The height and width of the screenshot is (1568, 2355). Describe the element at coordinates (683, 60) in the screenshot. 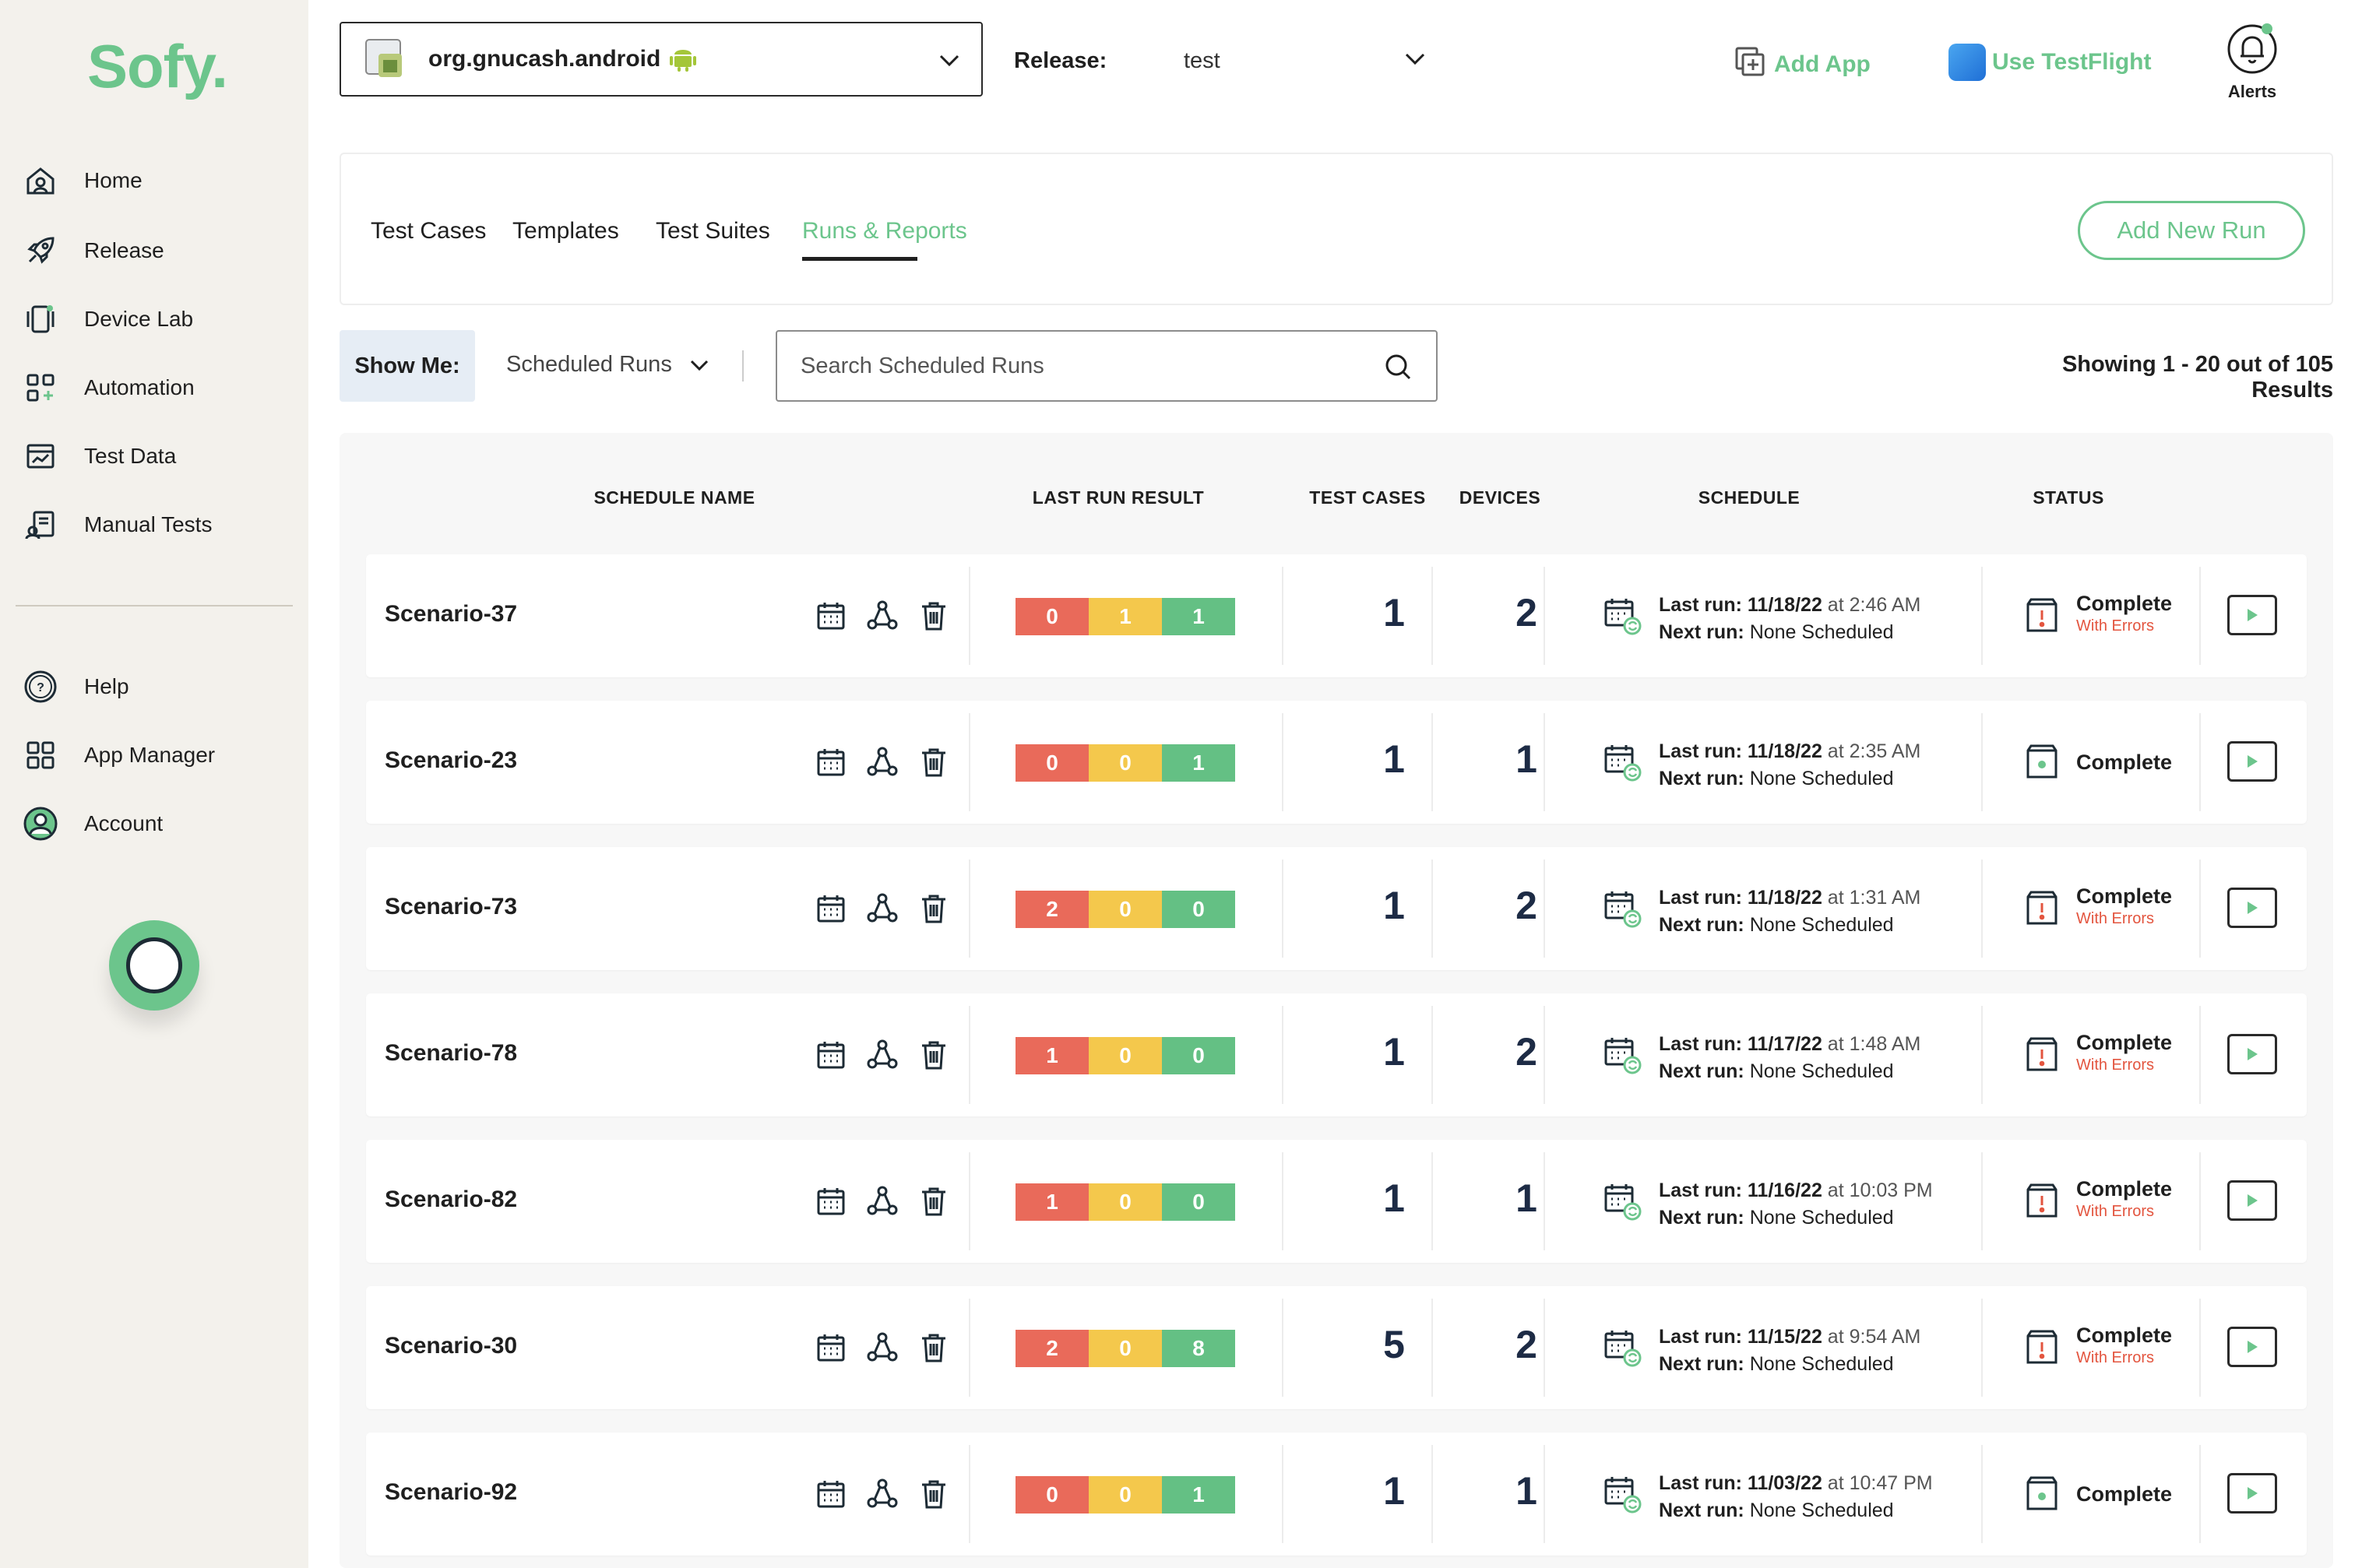

I see `android-icon` at that location.